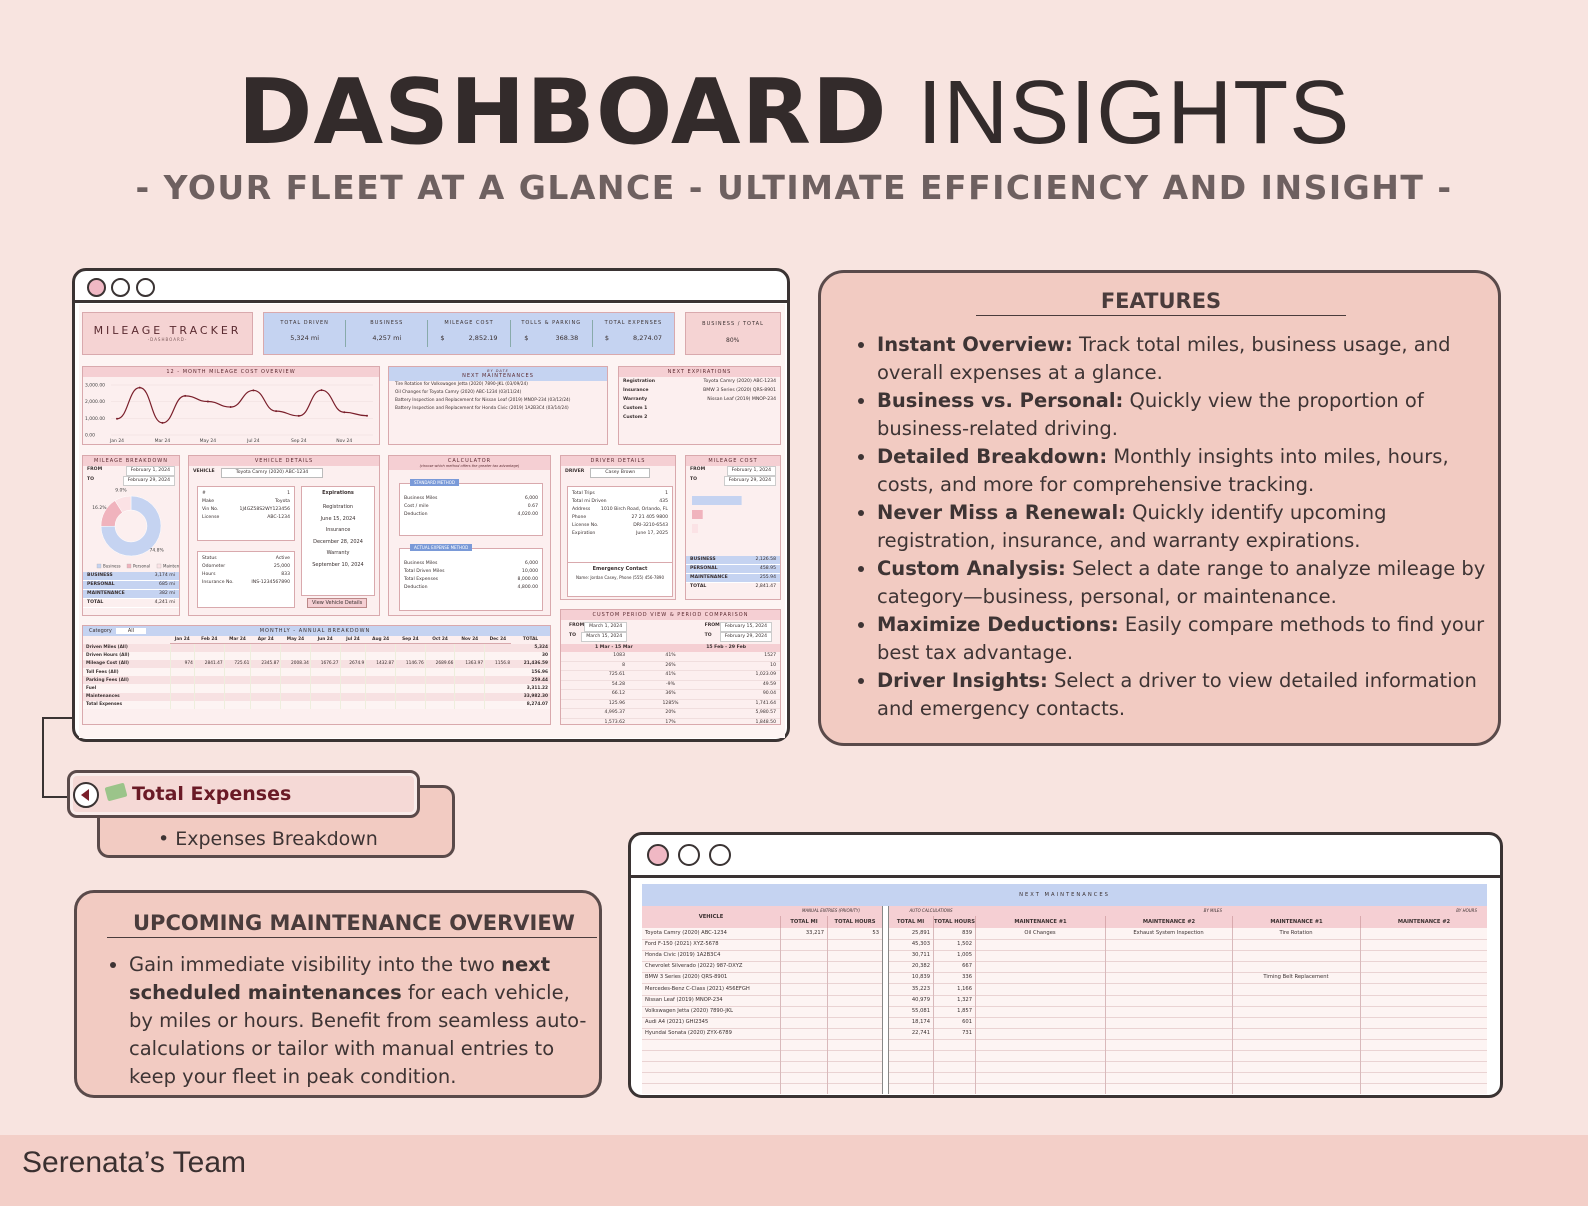 Image resolution: width=1588 pixels, height=1206 pixels. I want to click on kpi: TOTAL DRIVEN 5,324 mi, so click(304, 333).